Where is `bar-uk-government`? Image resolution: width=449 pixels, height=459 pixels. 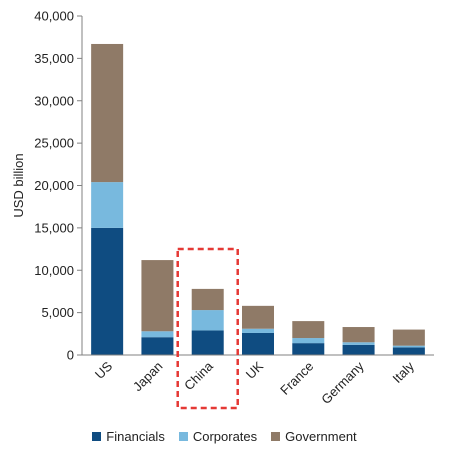 bar-uk-government is located at coordinates (258, 317).